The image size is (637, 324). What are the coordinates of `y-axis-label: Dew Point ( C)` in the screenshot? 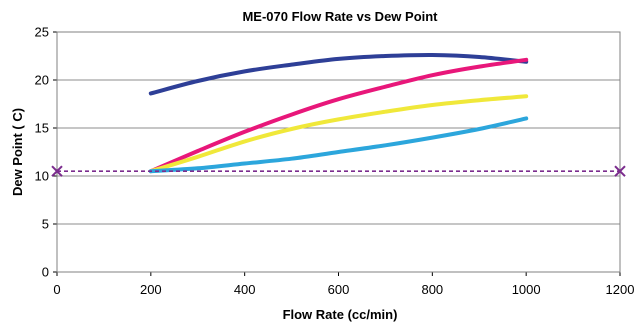 It's located at (17, 152).